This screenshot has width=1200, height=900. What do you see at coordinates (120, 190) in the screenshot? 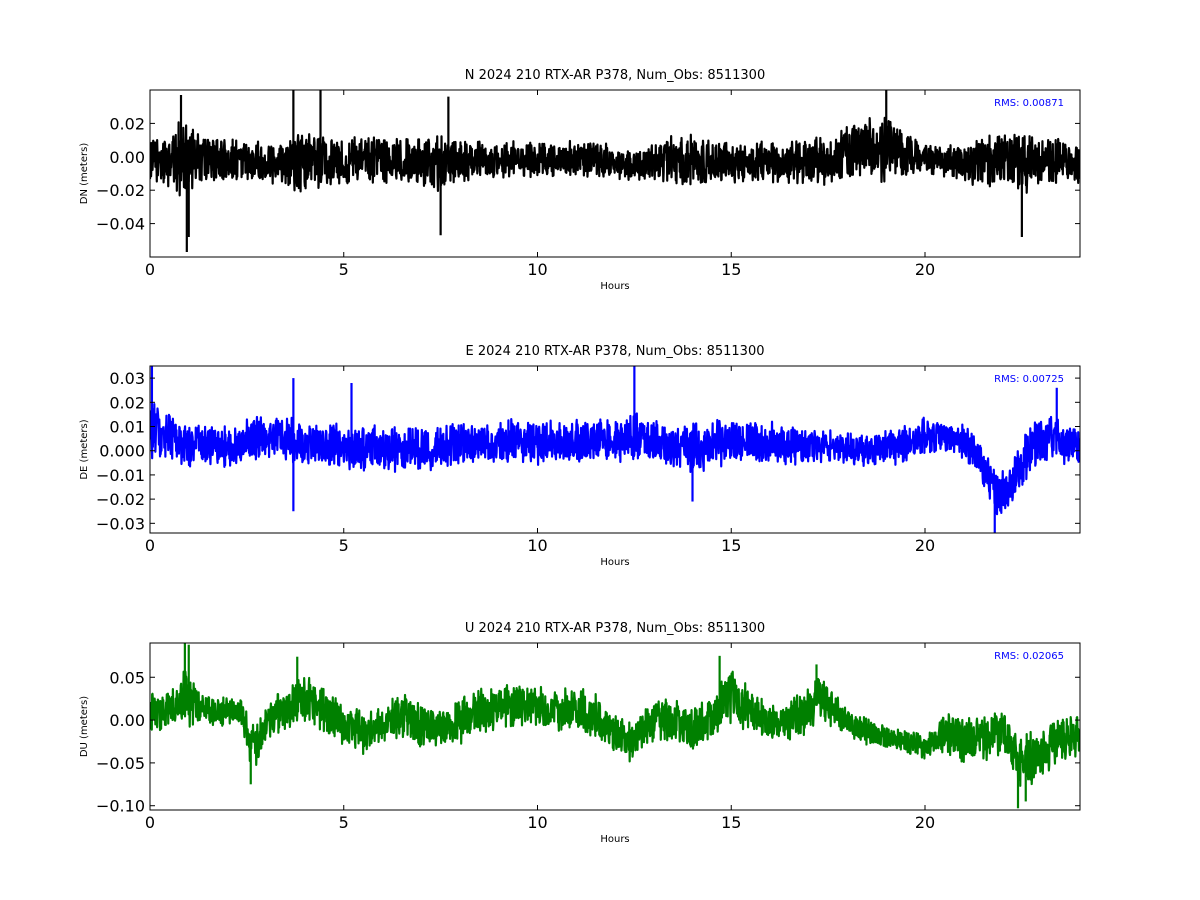
I see `north-ytick-label-2: −0.02` at bounding box center [120, 190].